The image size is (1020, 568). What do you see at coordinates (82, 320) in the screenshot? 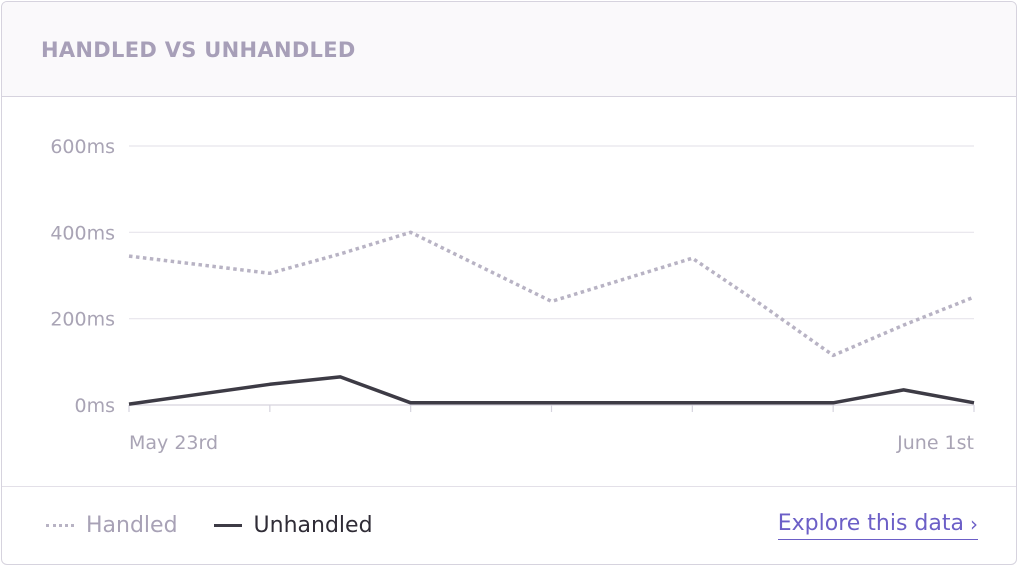
I see `y-tick-label: 200ms` at bounding box center [82, 320].